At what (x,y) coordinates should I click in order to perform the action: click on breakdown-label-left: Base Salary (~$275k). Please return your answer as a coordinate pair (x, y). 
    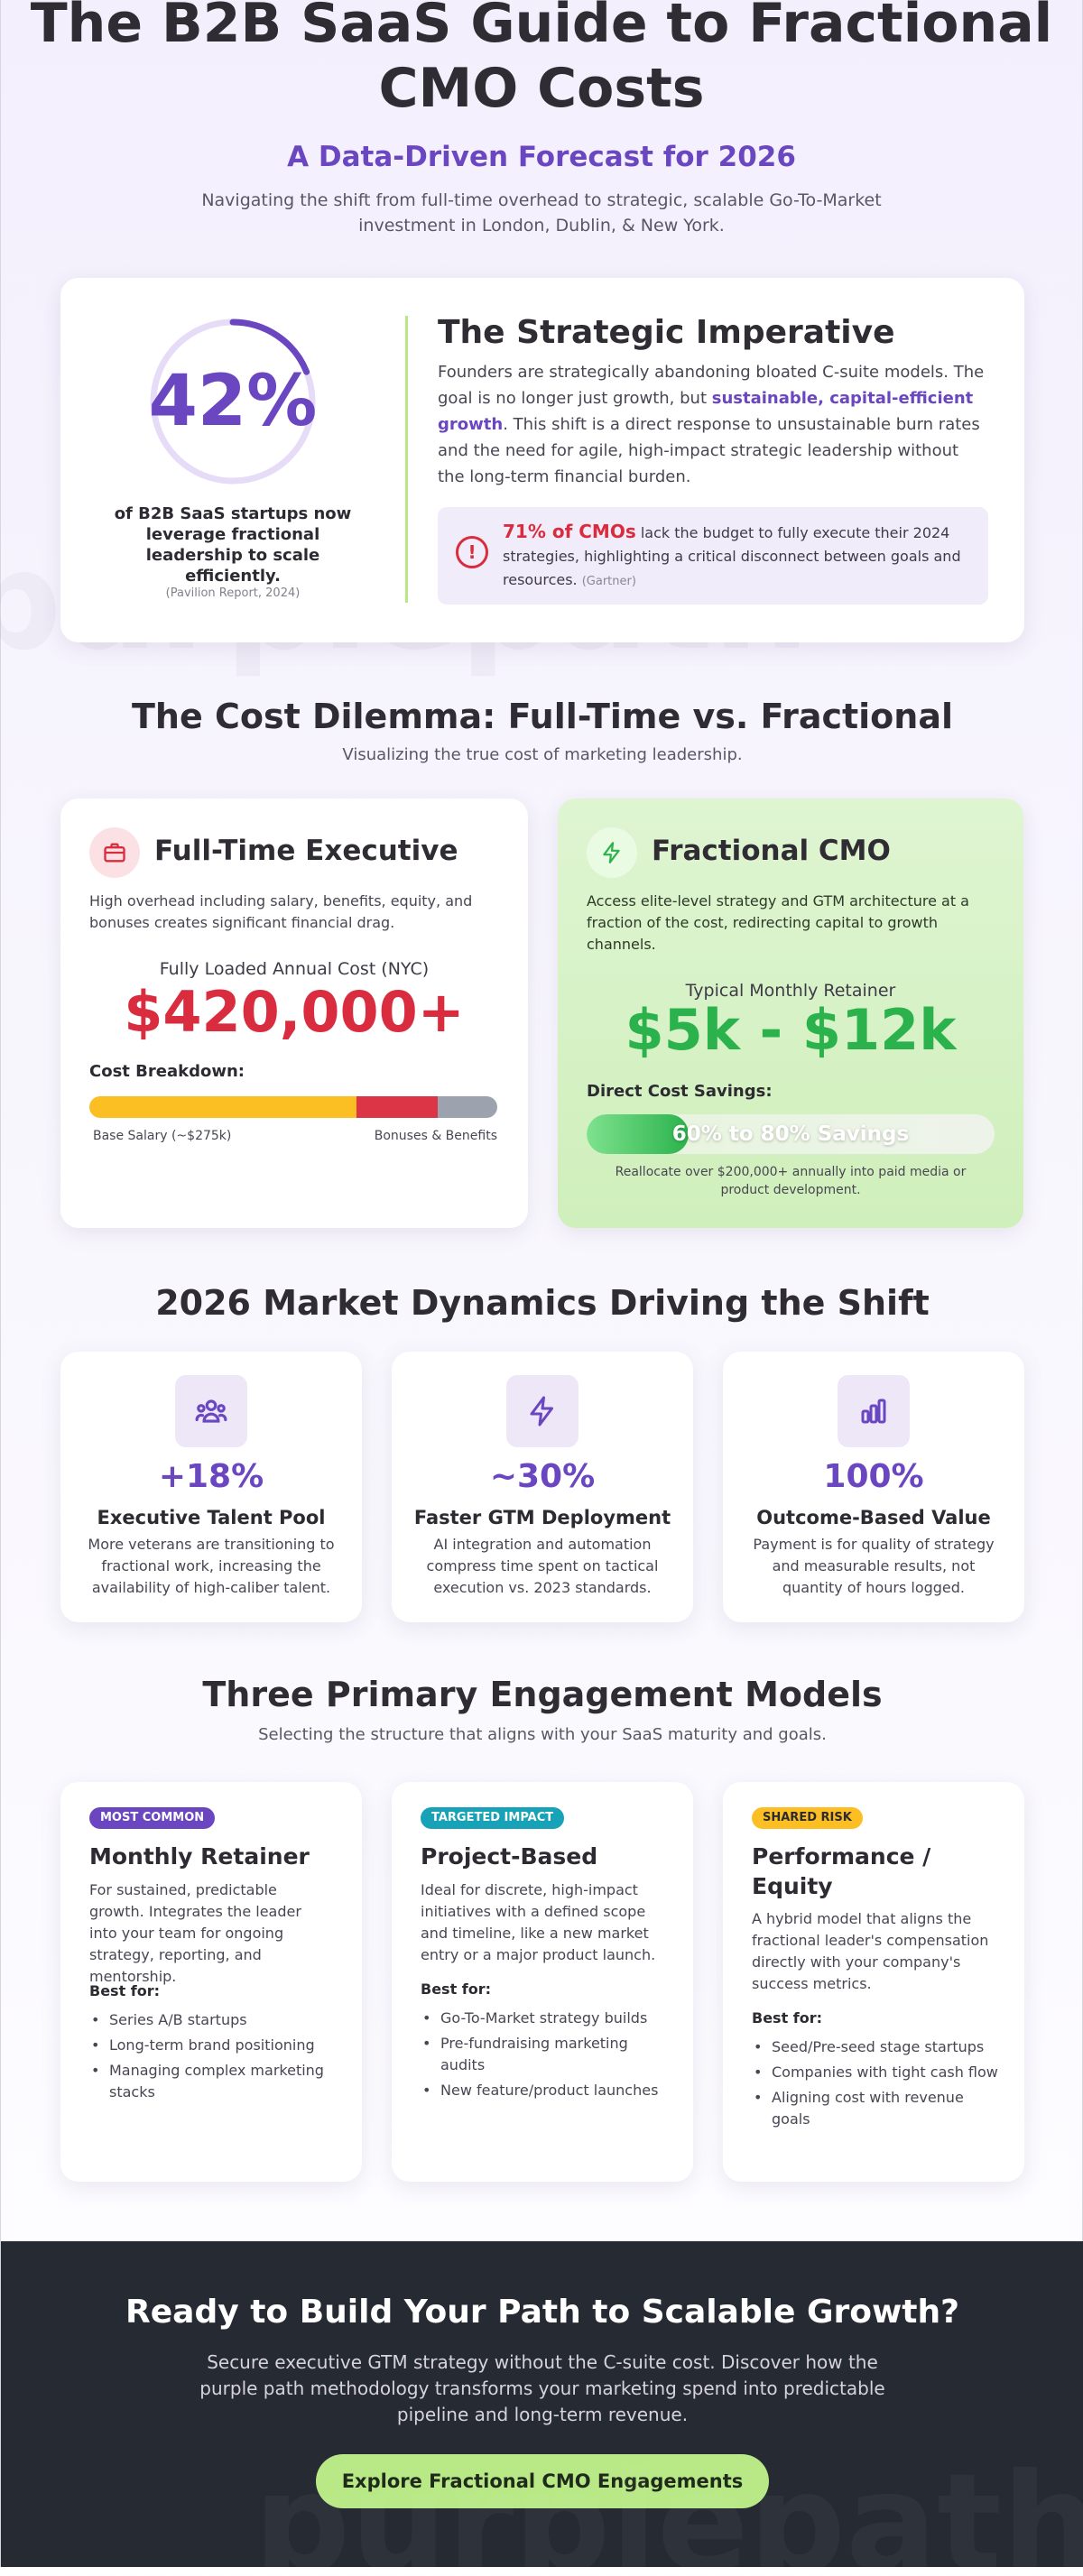
    Looking at the image, I should click on (162, 1136).